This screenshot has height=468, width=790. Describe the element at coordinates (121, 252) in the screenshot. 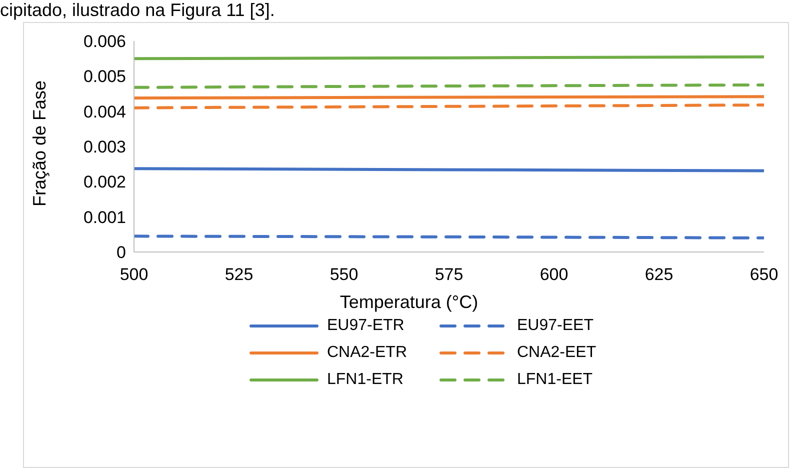

I see `y-tick-label: 0` at that location.